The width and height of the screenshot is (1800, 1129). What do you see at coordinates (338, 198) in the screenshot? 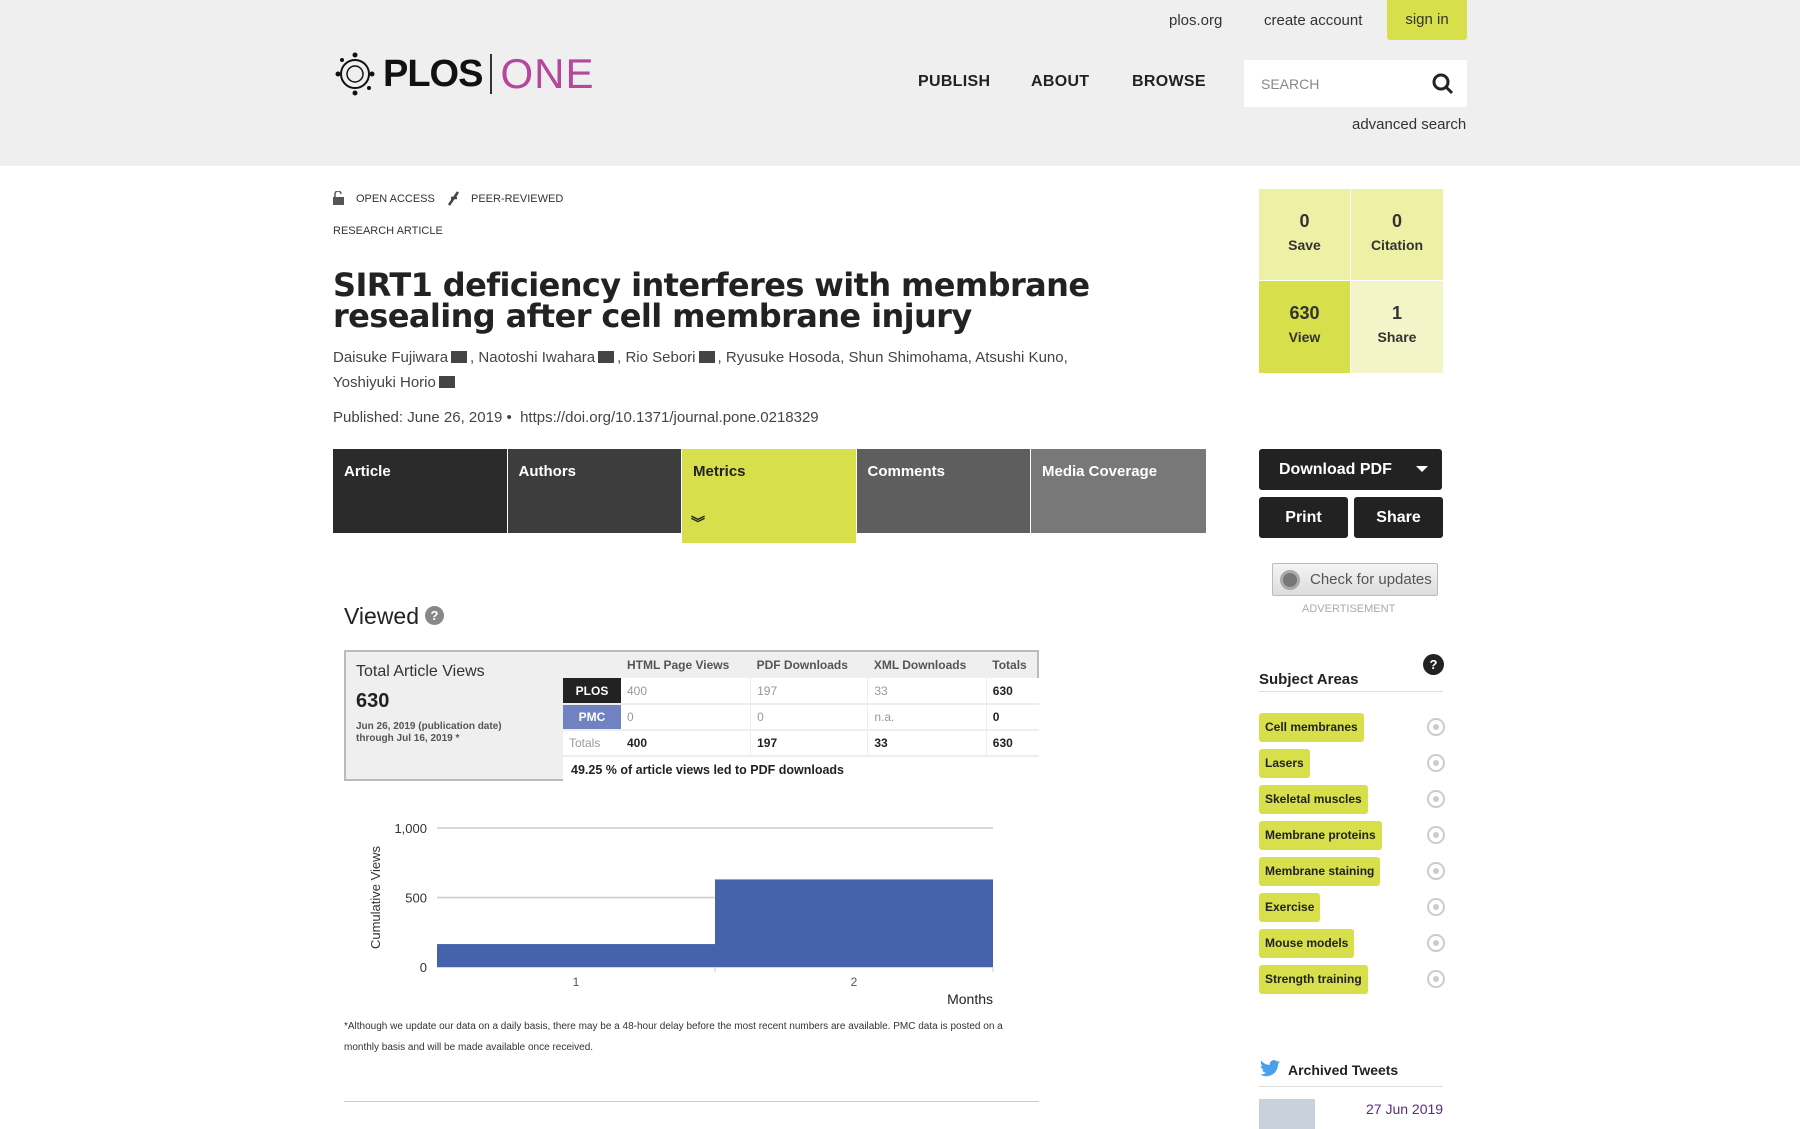
I see `unlock-icon` at bounding box center [338, 198].